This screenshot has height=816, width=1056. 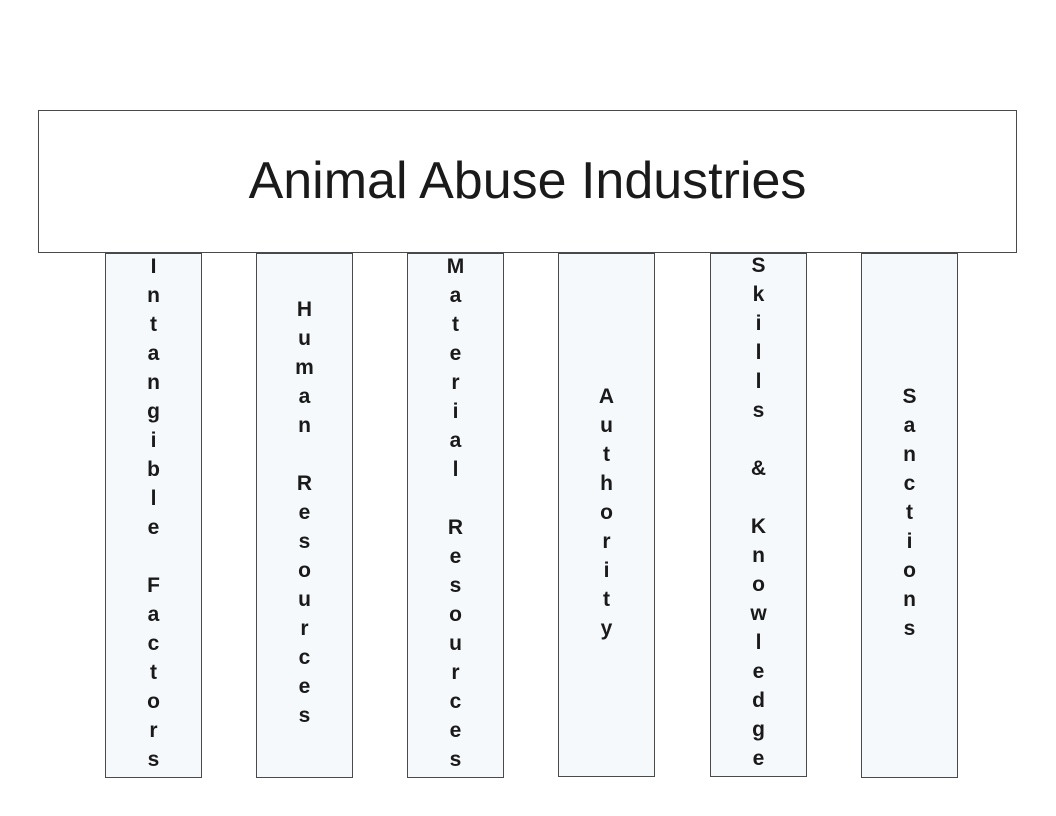 I want to click on pillar-intangible-factors: Intangible Factors, so click(x=153, y=515).